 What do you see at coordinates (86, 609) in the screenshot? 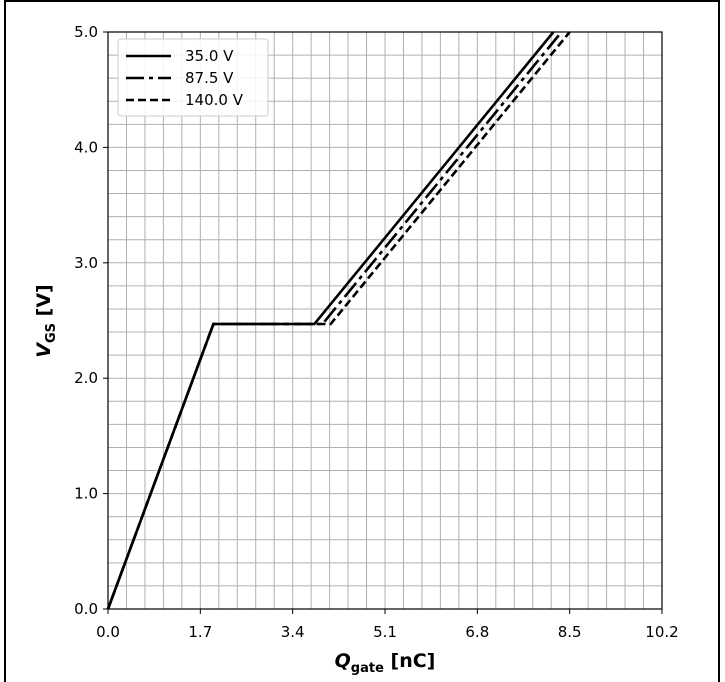
I see `y-tick-label: 0.0` at bounding box center [86, 609].